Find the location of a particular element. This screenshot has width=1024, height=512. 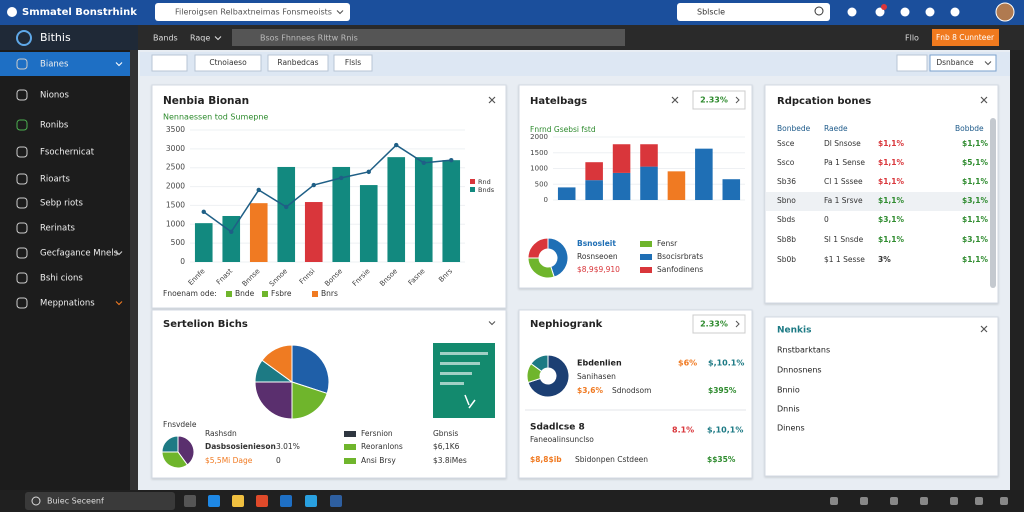

label: Fa 1 Srsve is located at coordinates (843, 200).